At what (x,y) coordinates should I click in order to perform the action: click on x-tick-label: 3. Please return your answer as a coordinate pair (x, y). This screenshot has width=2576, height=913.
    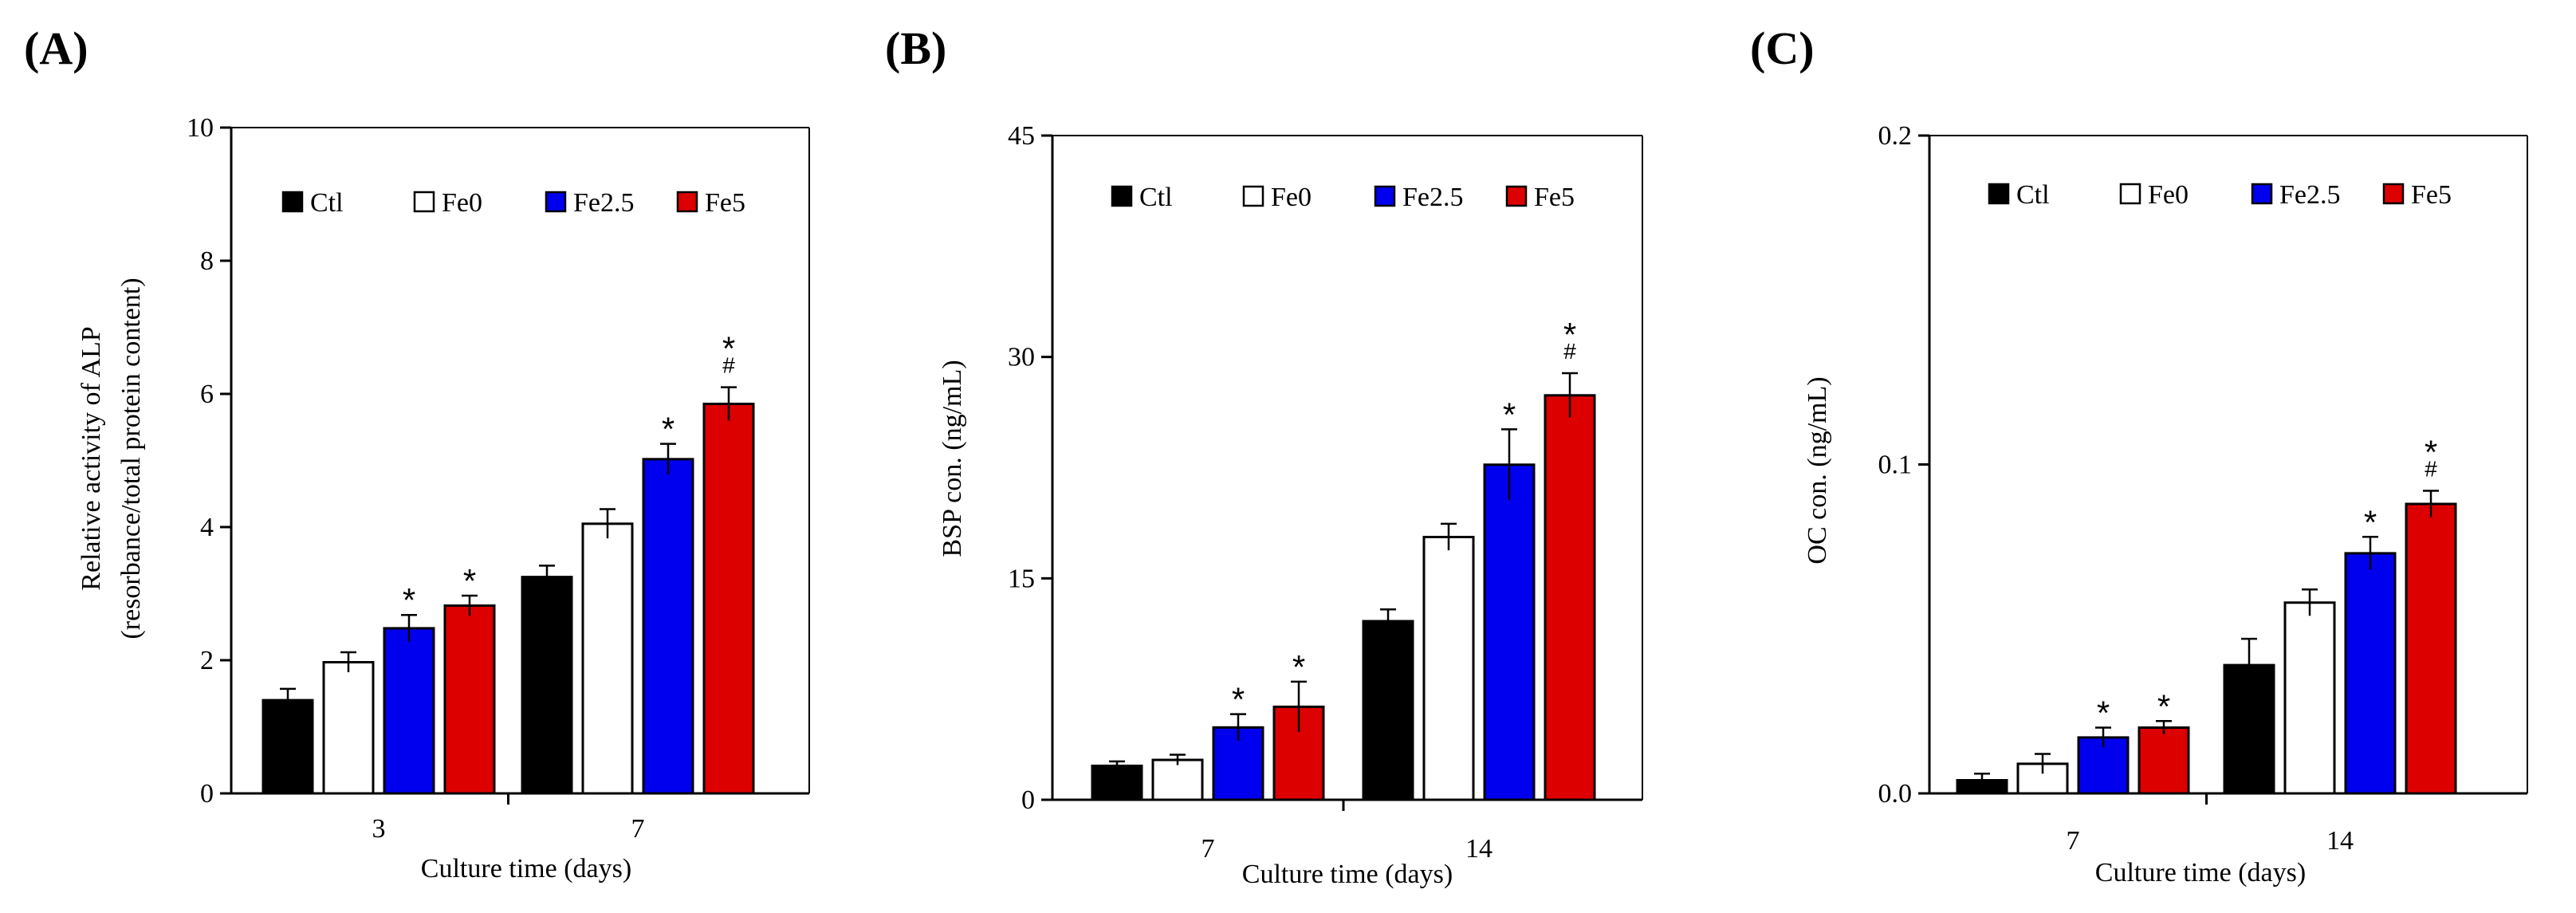
    Looking at the image, I should click on (379, 829).